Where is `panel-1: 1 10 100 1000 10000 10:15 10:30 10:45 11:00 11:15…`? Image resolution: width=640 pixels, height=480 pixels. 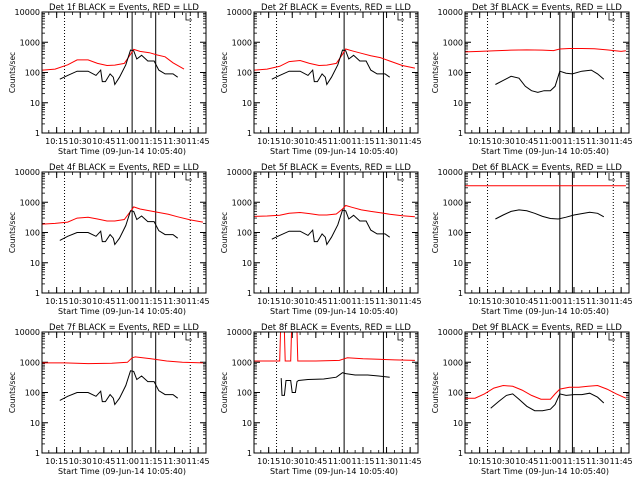 panel-1: 1 10 100 1000 10000 10:15 10:30 10:45 11:00 11:15… is located at coordinates (109, 79).